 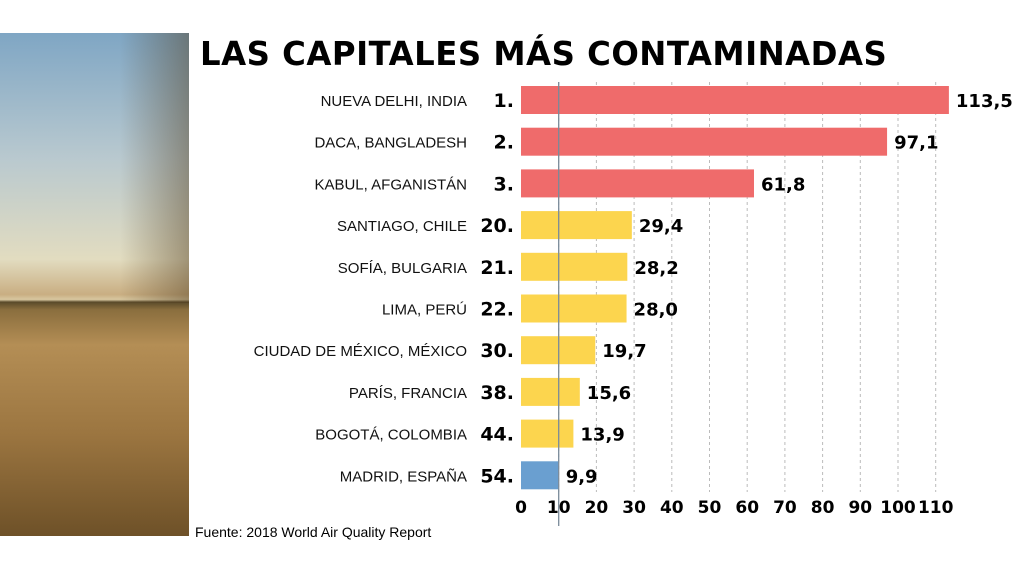 What do you see at coordinates (402, 268) in the screenshot?
I see `category-label: SOFÍA, BULGARIA` at bounding box center [402, 268].